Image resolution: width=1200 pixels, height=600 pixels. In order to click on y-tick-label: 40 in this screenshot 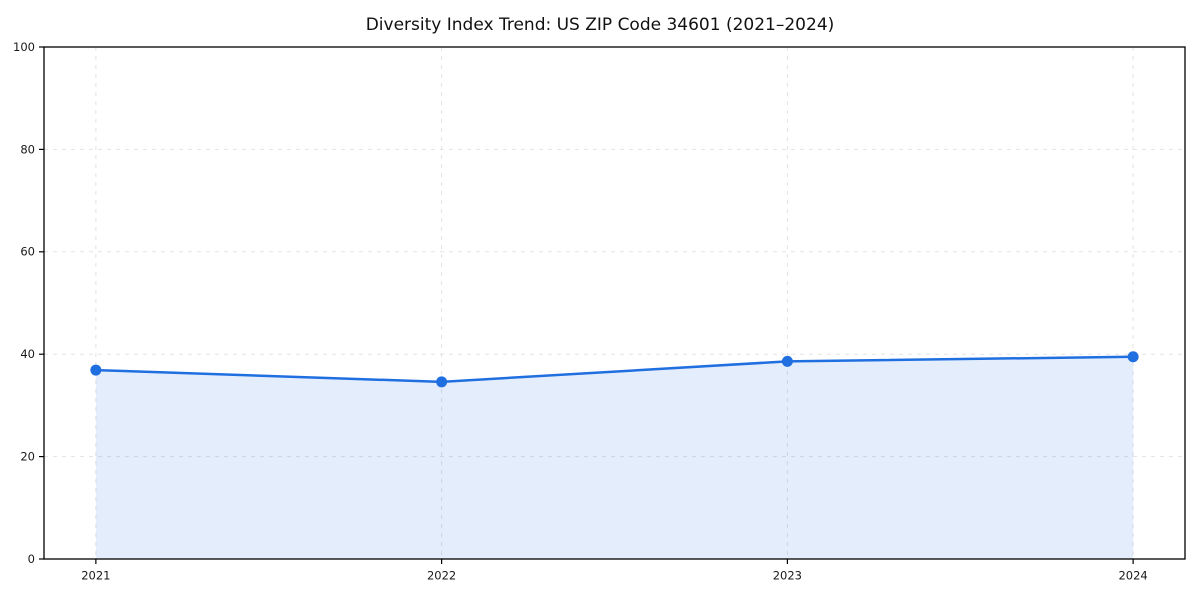, I will do `click(27, 354)`.